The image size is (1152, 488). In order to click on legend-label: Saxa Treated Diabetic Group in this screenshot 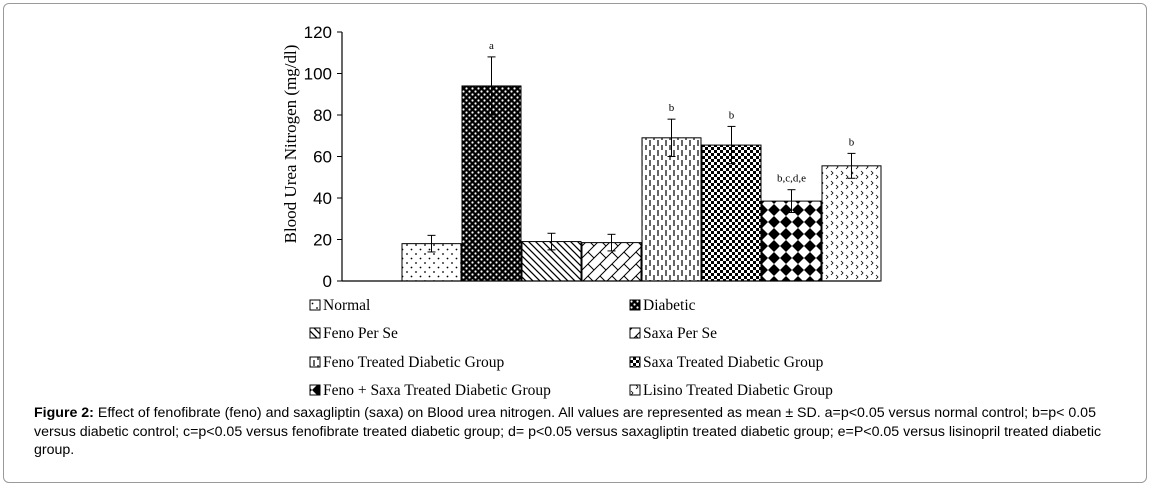, I will do `click(733, 362)`.